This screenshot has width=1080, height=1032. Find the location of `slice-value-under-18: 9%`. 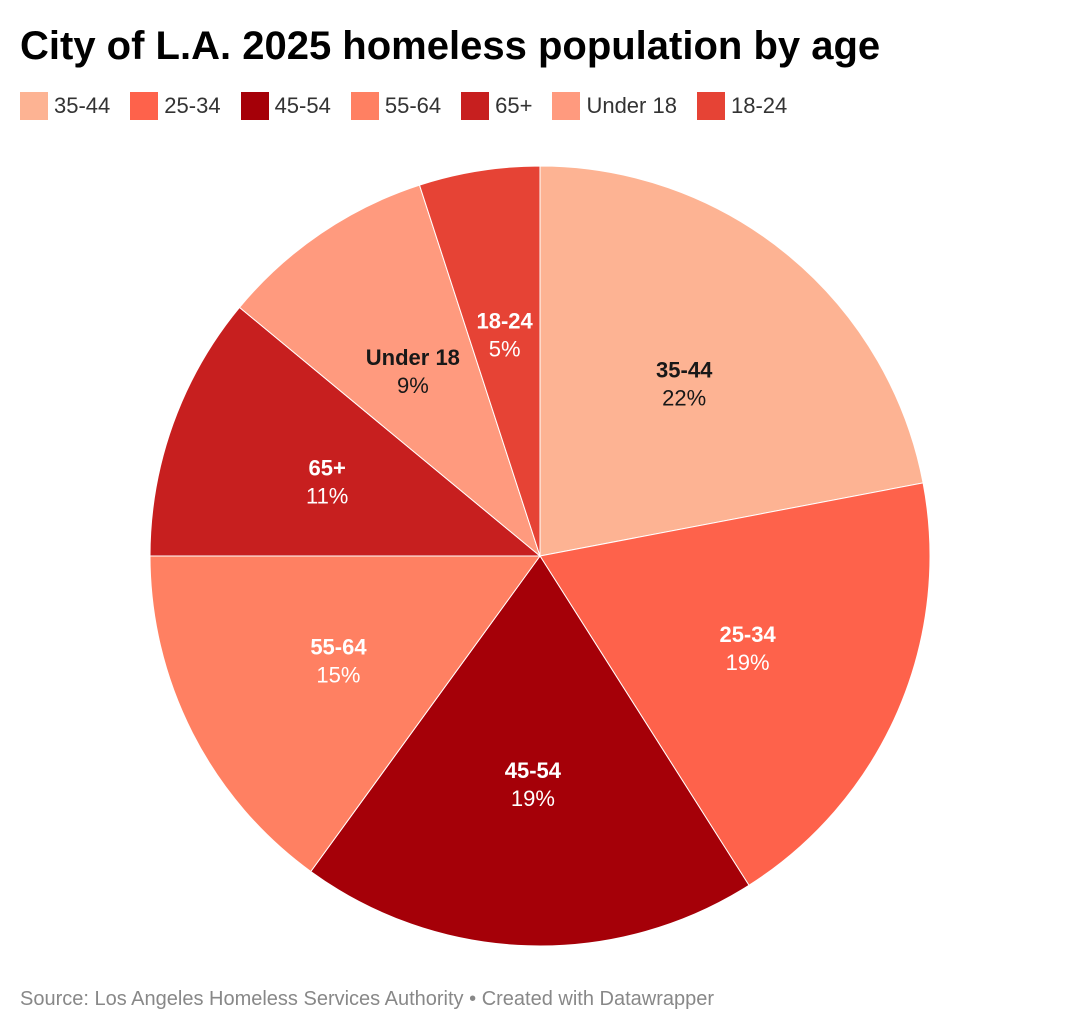

slice-value-under-18: 9% is located at coordinates (413, 385).